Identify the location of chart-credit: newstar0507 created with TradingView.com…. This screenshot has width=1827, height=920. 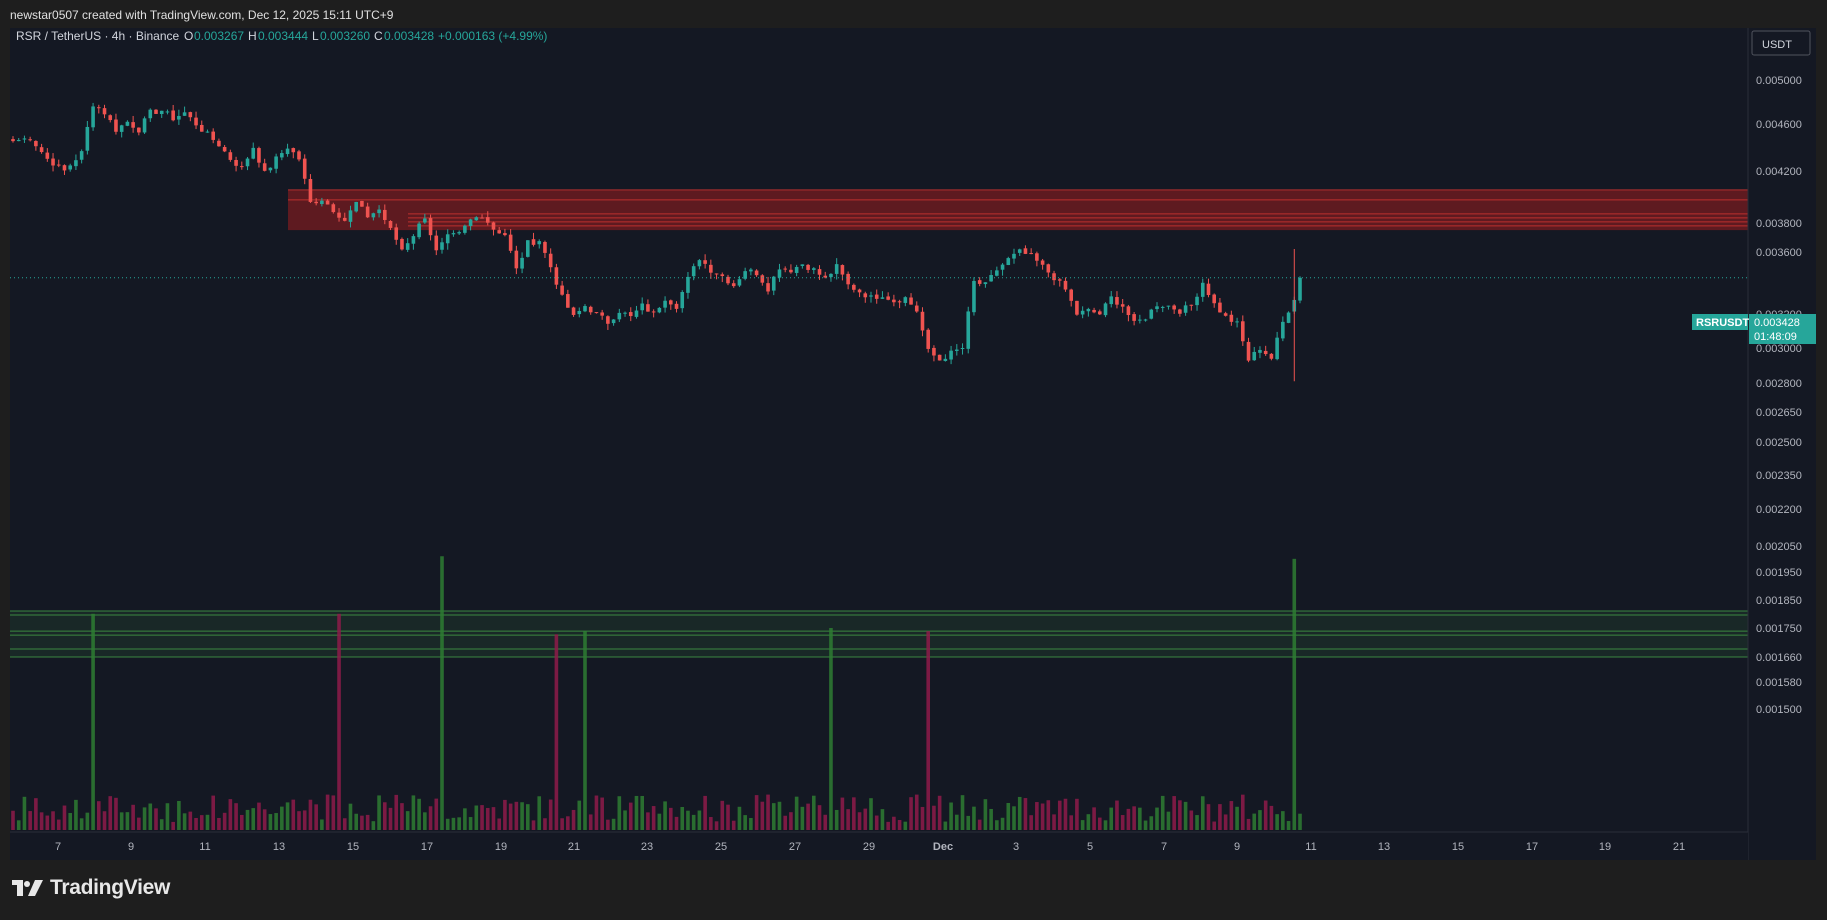
(202, 15).